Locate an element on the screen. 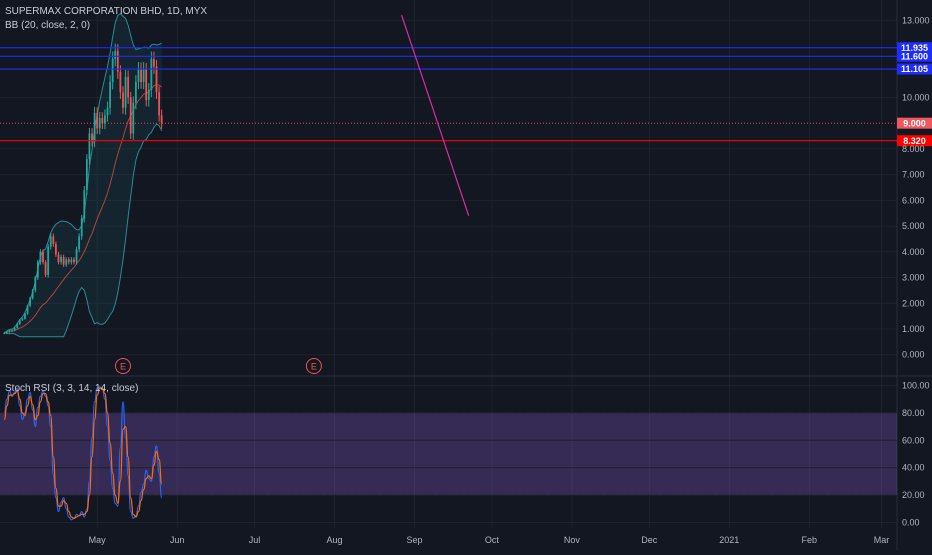  level-tag-label: 11.105 is located at coordinates (914, 69).